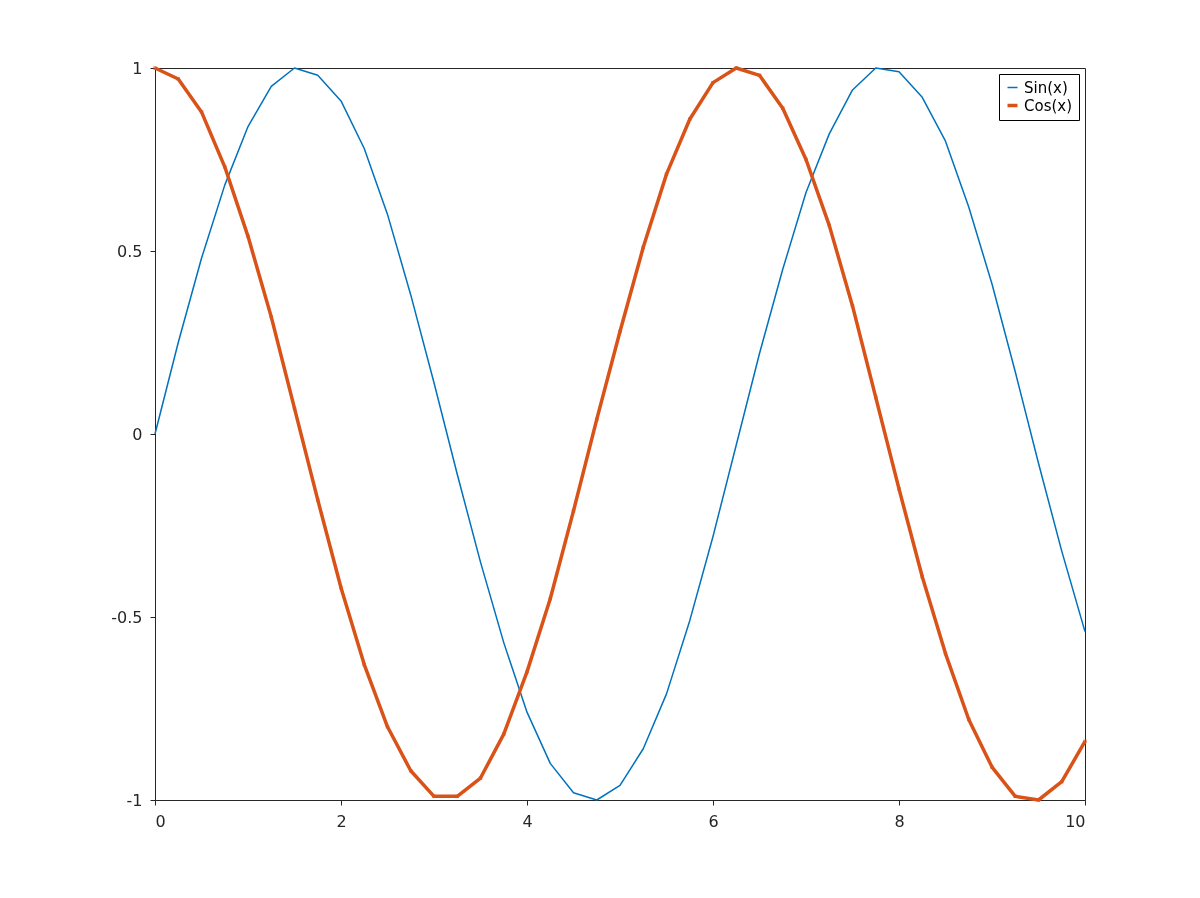 This screenshot has height=898, width=1200. What do you see at coordinates (899, 821) in the screenshot?
I see `x-tick-label: 8` at bounding box center [899, 821].